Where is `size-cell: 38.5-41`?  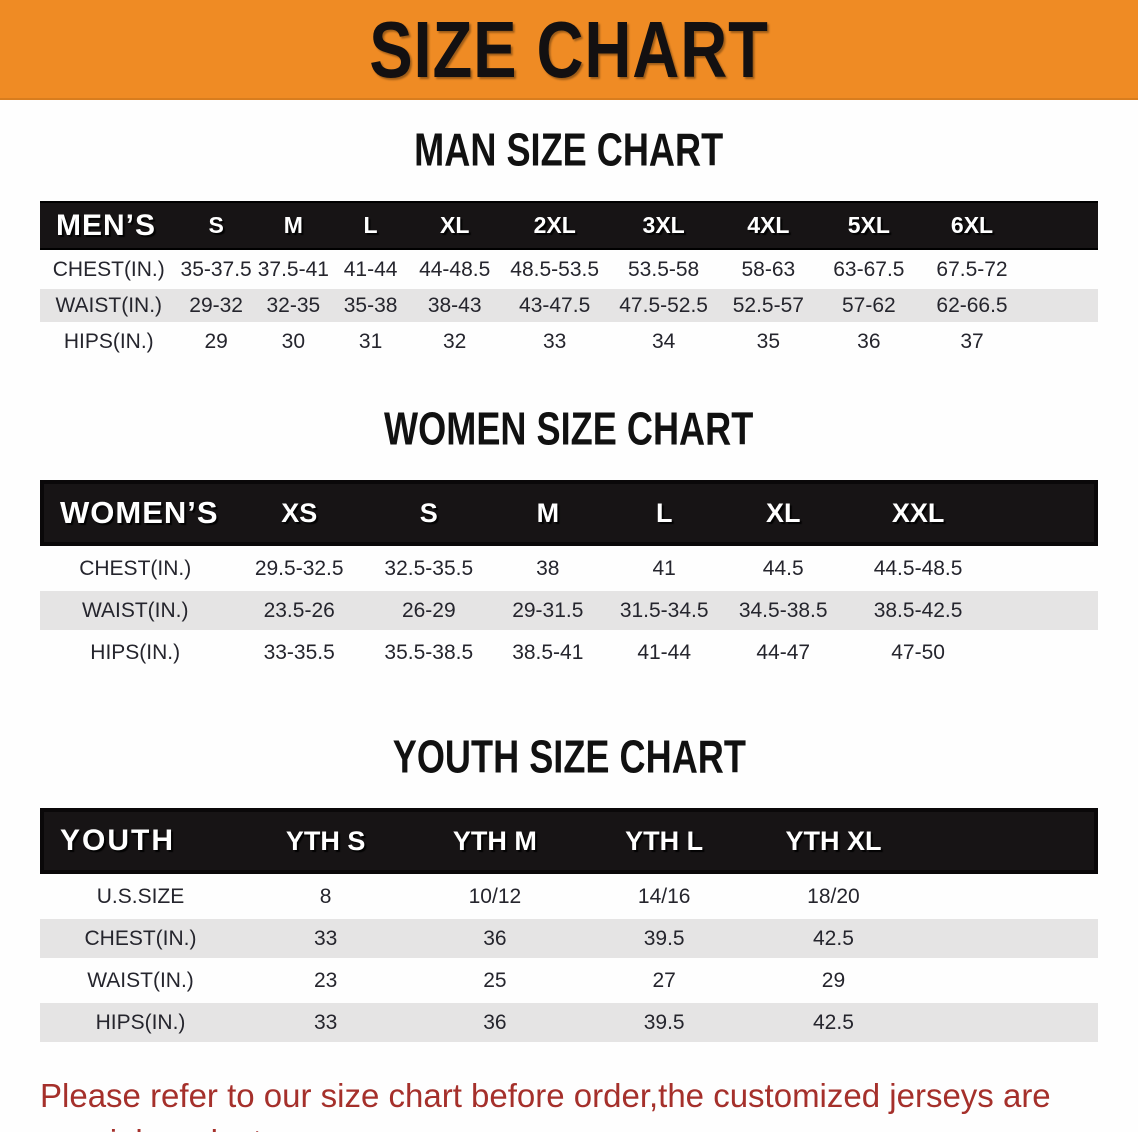 size-cell: 38.5-41 is located at coordinates (547, 652).